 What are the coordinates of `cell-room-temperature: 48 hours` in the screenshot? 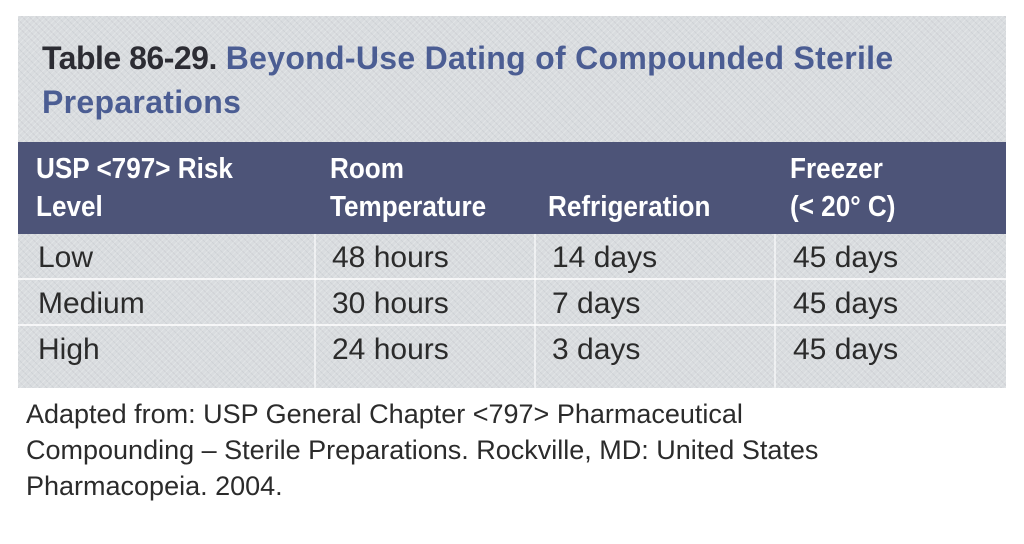 It's located at (390, 257).